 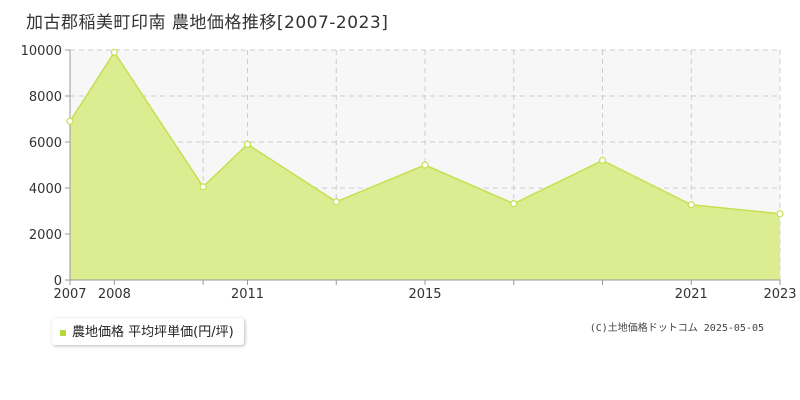 What do you see at coordinates (69, 294) in the screenshot?
I see `x-tick-label: 2007` at bounding box center [69, 294].